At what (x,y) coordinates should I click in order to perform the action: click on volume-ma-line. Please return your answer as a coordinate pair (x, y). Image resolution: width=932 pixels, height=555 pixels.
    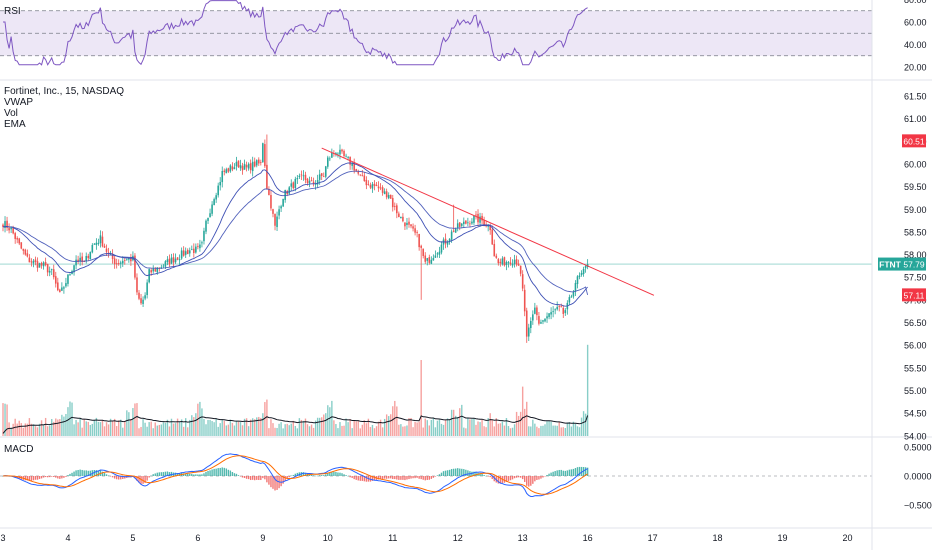
    Looking at the image, I should click on (295, 424).